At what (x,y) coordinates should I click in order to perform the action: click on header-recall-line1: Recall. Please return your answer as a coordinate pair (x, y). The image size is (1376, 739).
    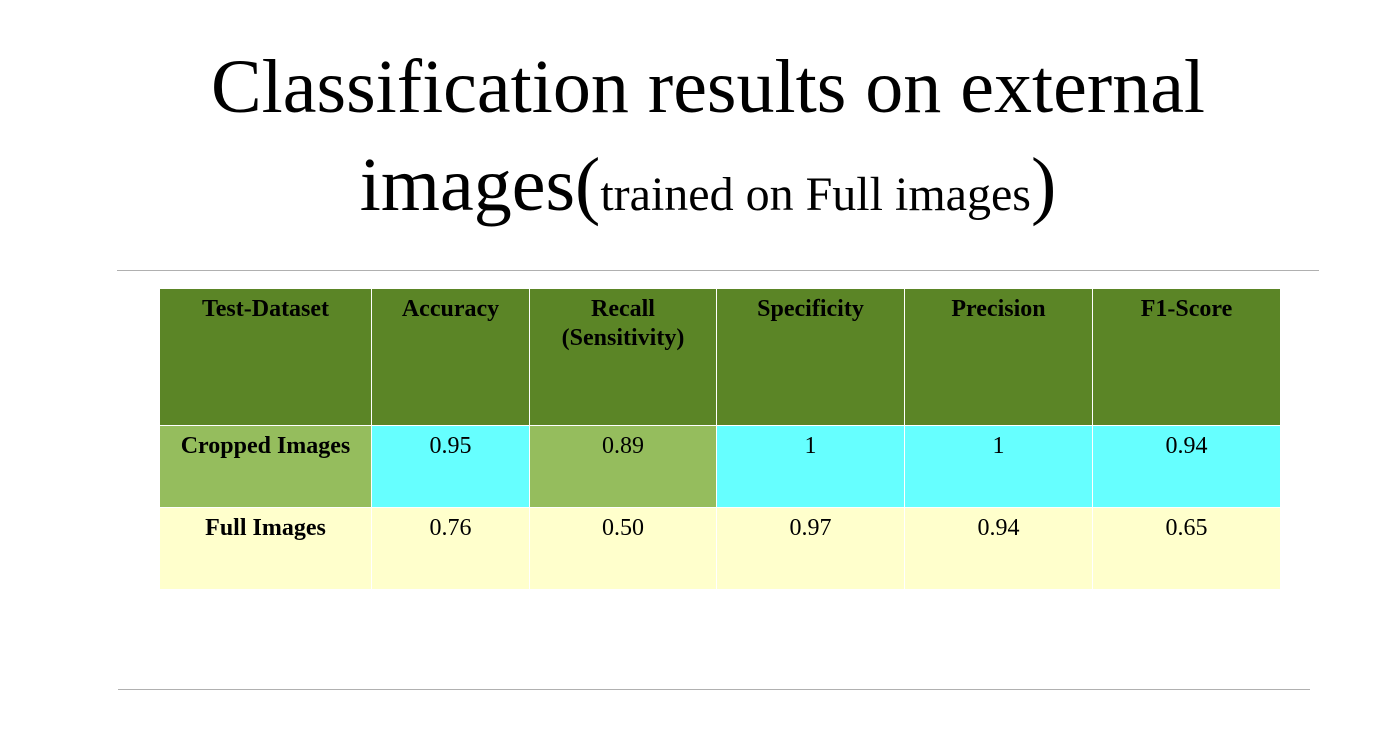
    Looking at the image, I should click on (623, 309).